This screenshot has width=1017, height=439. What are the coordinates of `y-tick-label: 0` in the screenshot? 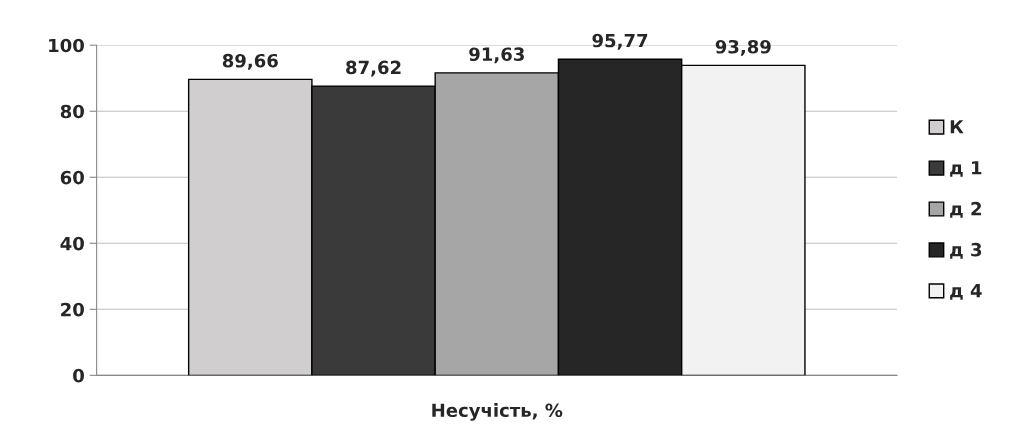 It's located at (78, 375).